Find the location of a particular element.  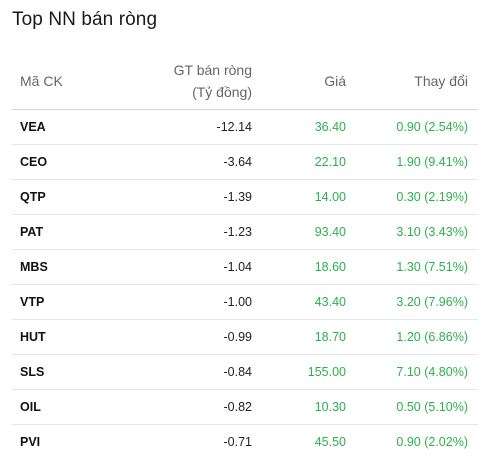

net-sell-value: -0.82 is located at coordinates (187, 407).